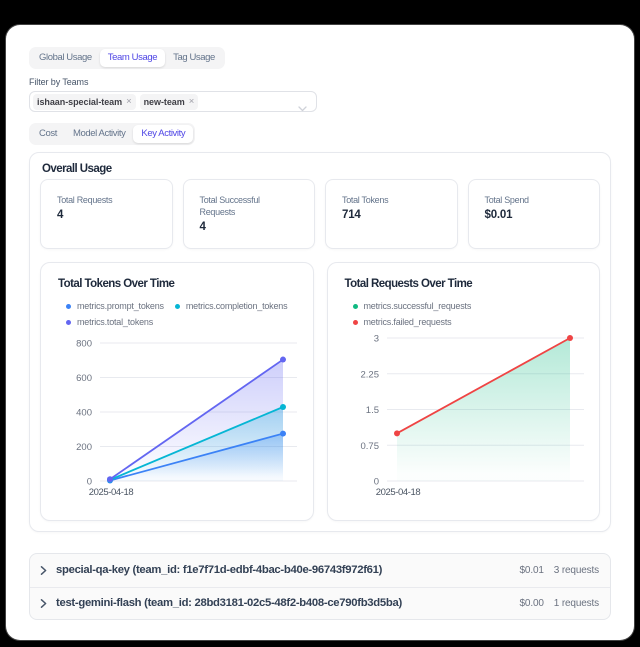  I want to click on team-chip: ishaan-special-team ×, so click(84, 101).